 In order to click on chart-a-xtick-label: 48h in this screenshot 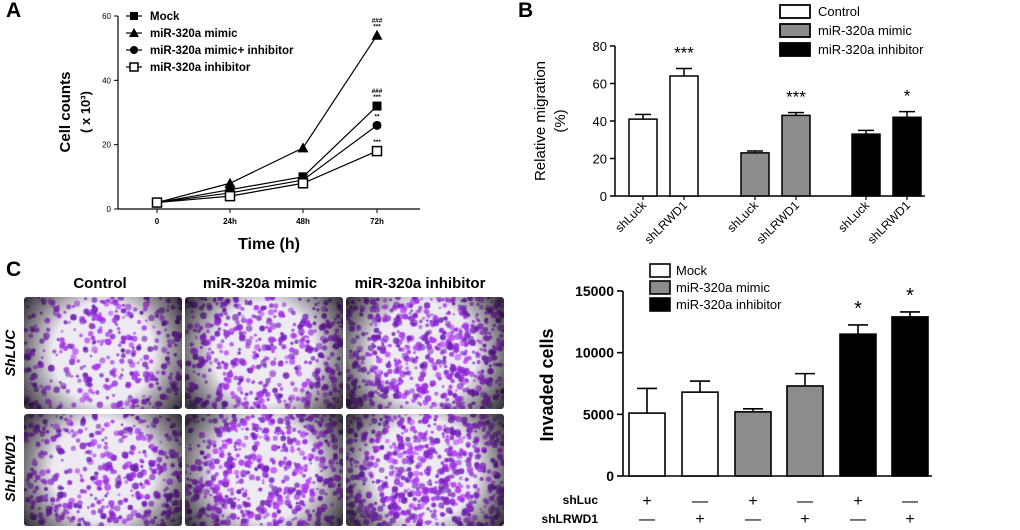, I will do `click(303, 221)`.